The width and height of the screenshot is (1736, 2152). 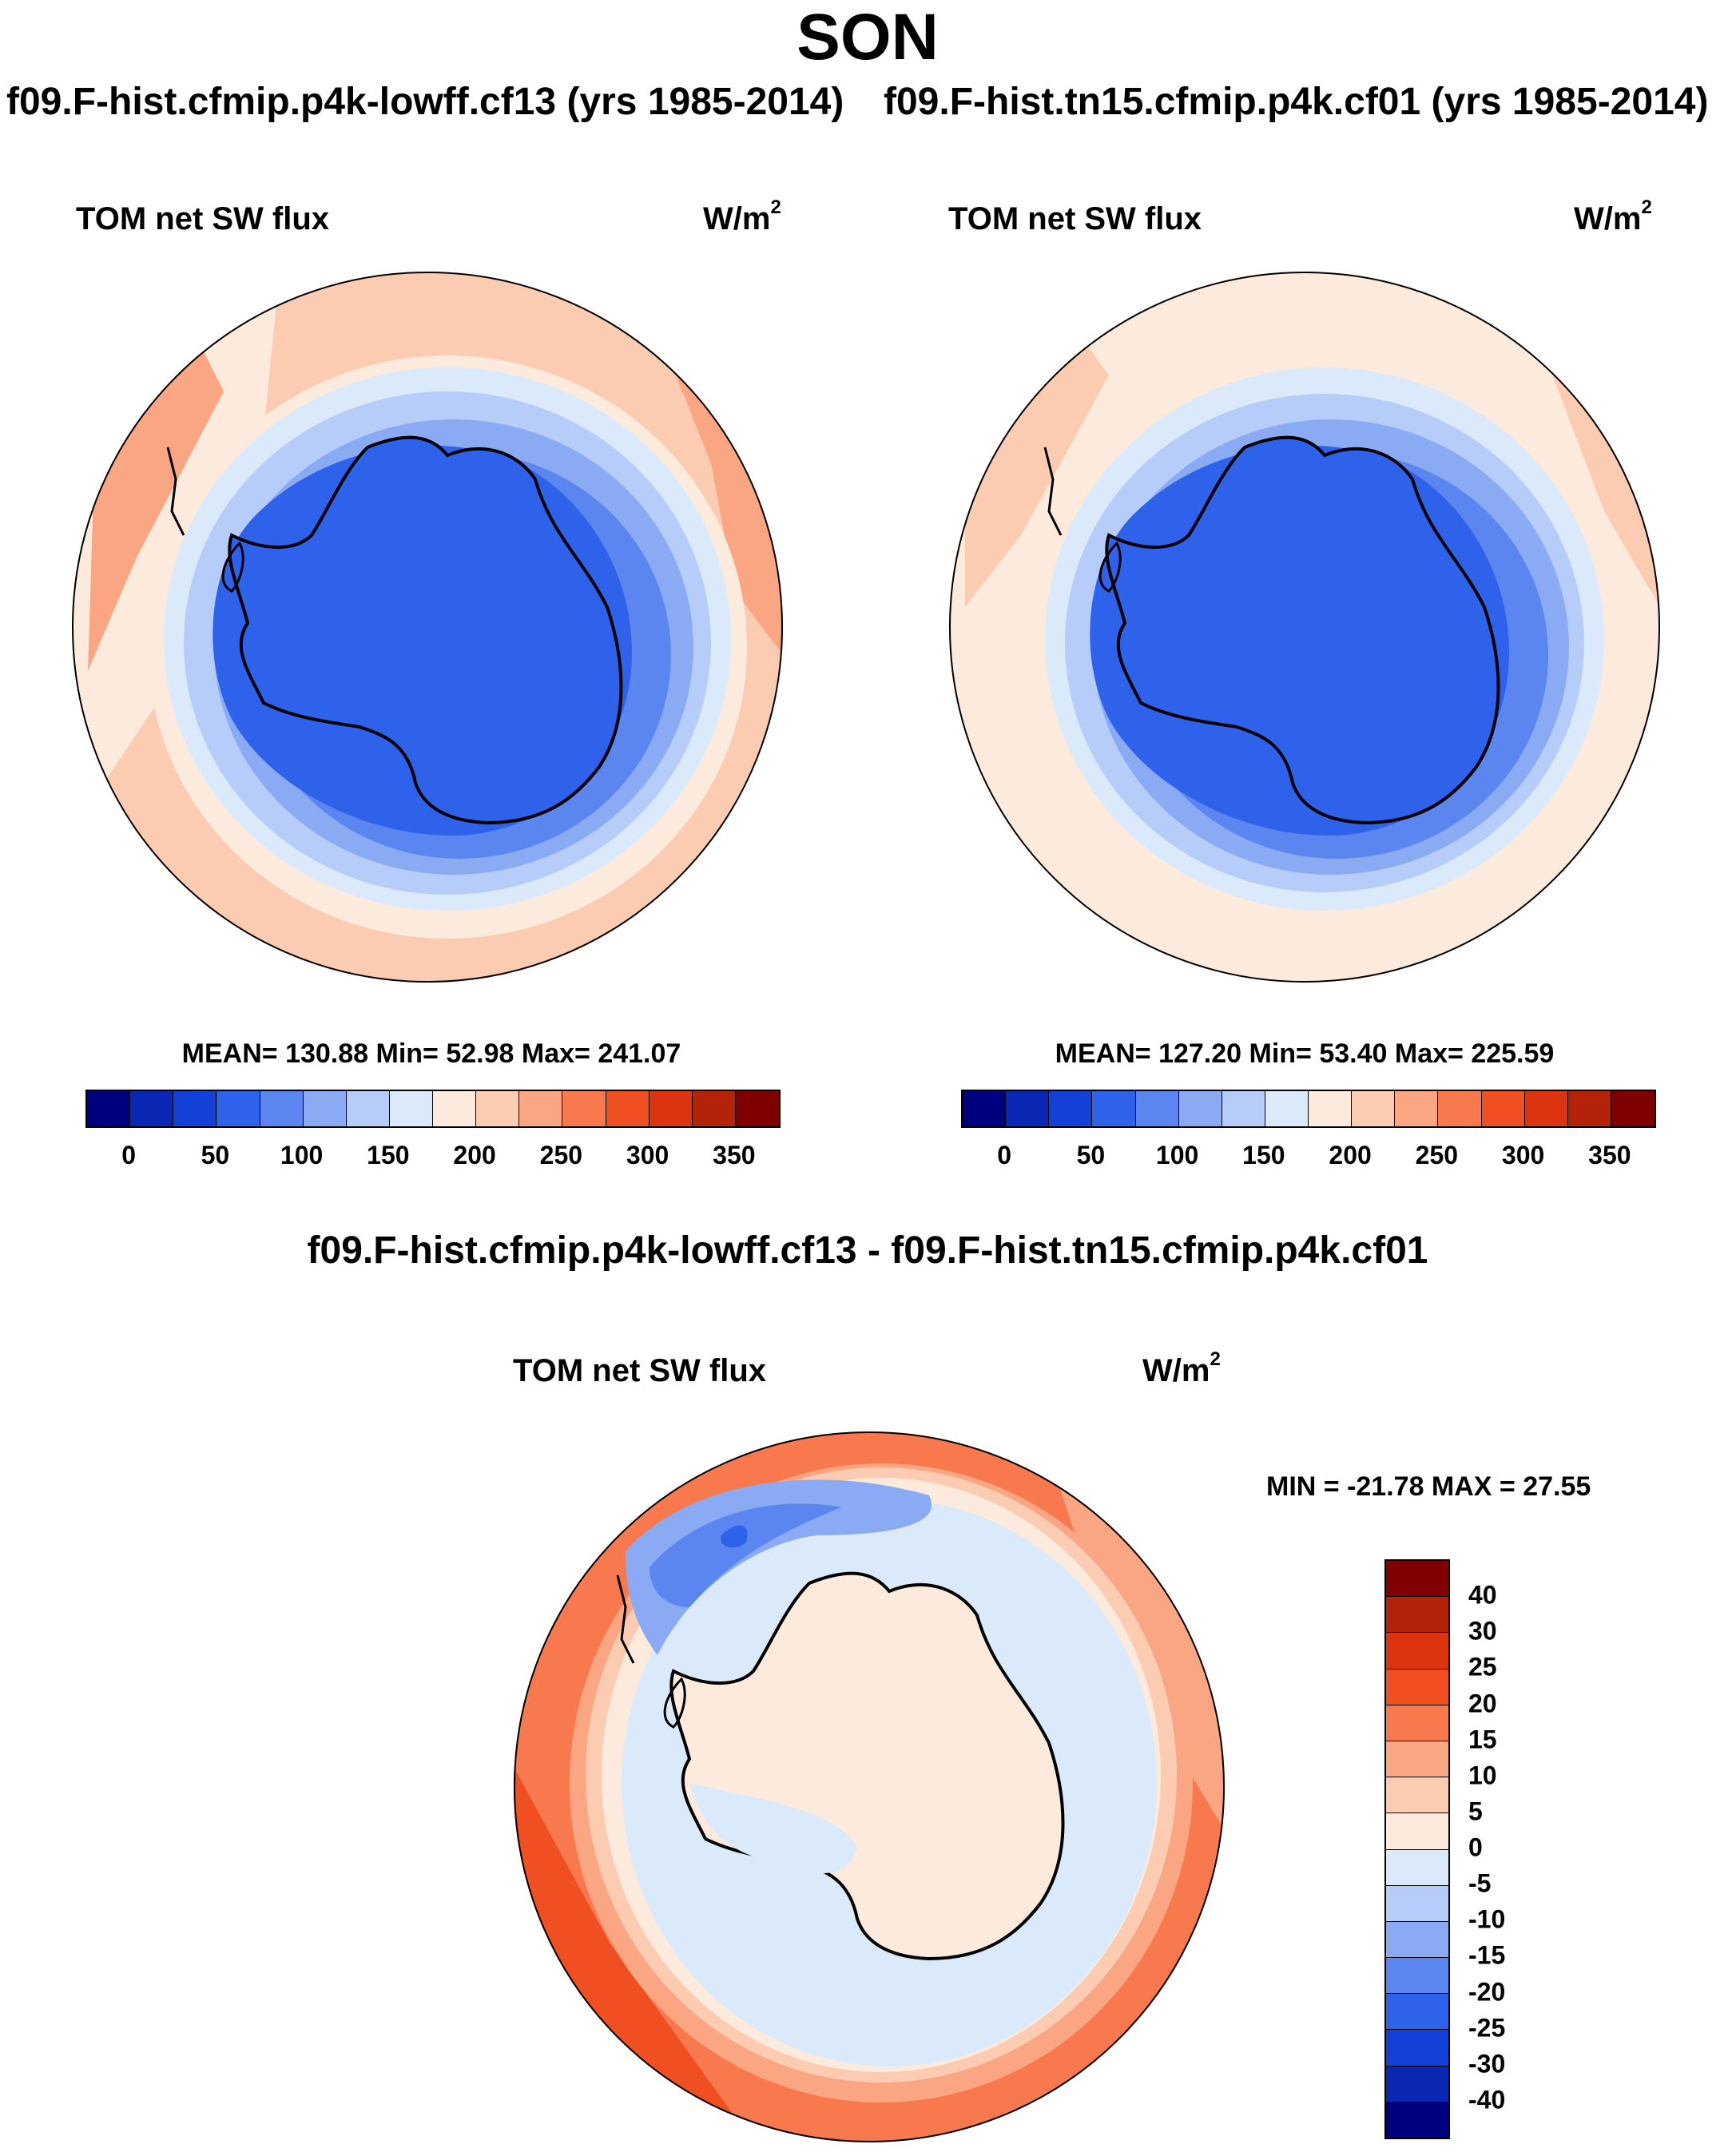 What do you see at coordinates (215, 1155) in the screenshot?
I see `panel-1-colorbar-label: 50` at bounding box center [215, 1155].